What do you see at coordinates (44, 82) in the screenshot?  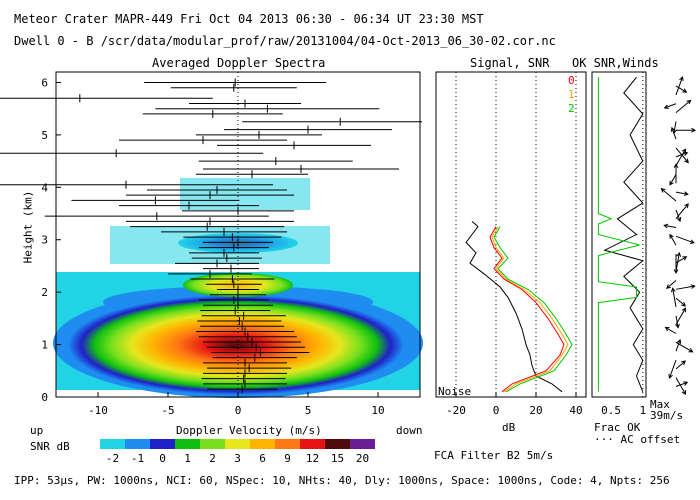 I see `y-tick-label: 6` at bounding box center [44, 82].